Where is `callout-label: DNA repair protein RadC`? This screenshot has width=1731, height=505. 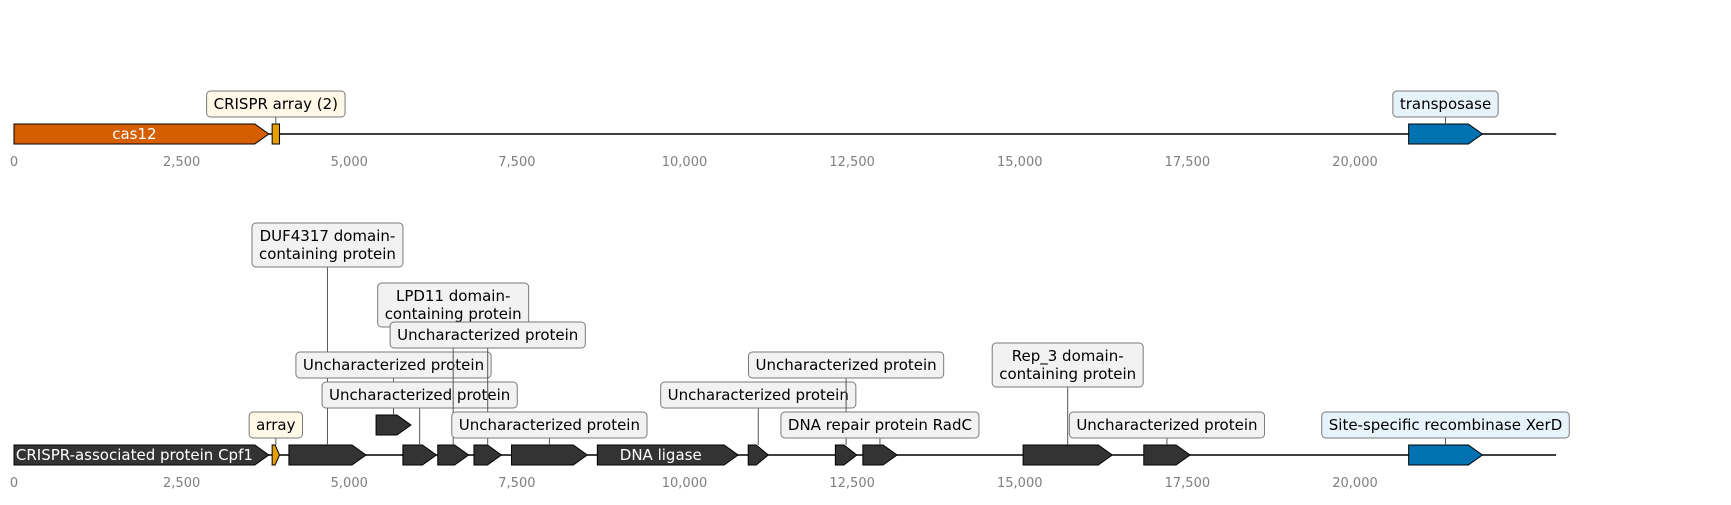
callout-label: DNA repair protein RadC is located at coordinates (880, 425).